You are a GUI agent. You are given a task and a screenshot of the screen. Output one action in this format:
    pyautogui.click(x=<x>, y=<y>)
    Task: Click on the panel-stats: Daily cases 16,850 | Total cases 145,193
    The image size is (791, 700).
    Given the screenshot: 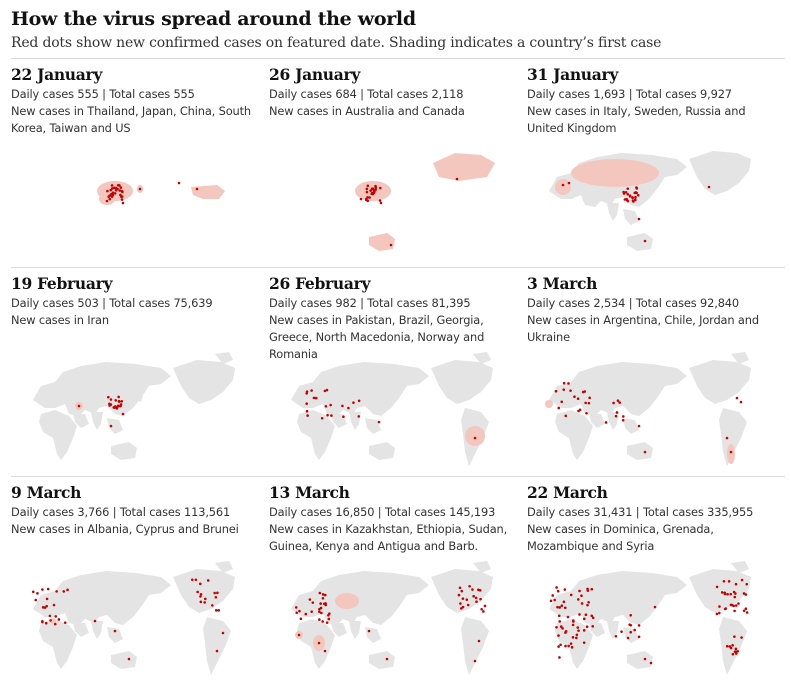 What is the action you would take?
    pyautogui.click(x=382, y=512)
    